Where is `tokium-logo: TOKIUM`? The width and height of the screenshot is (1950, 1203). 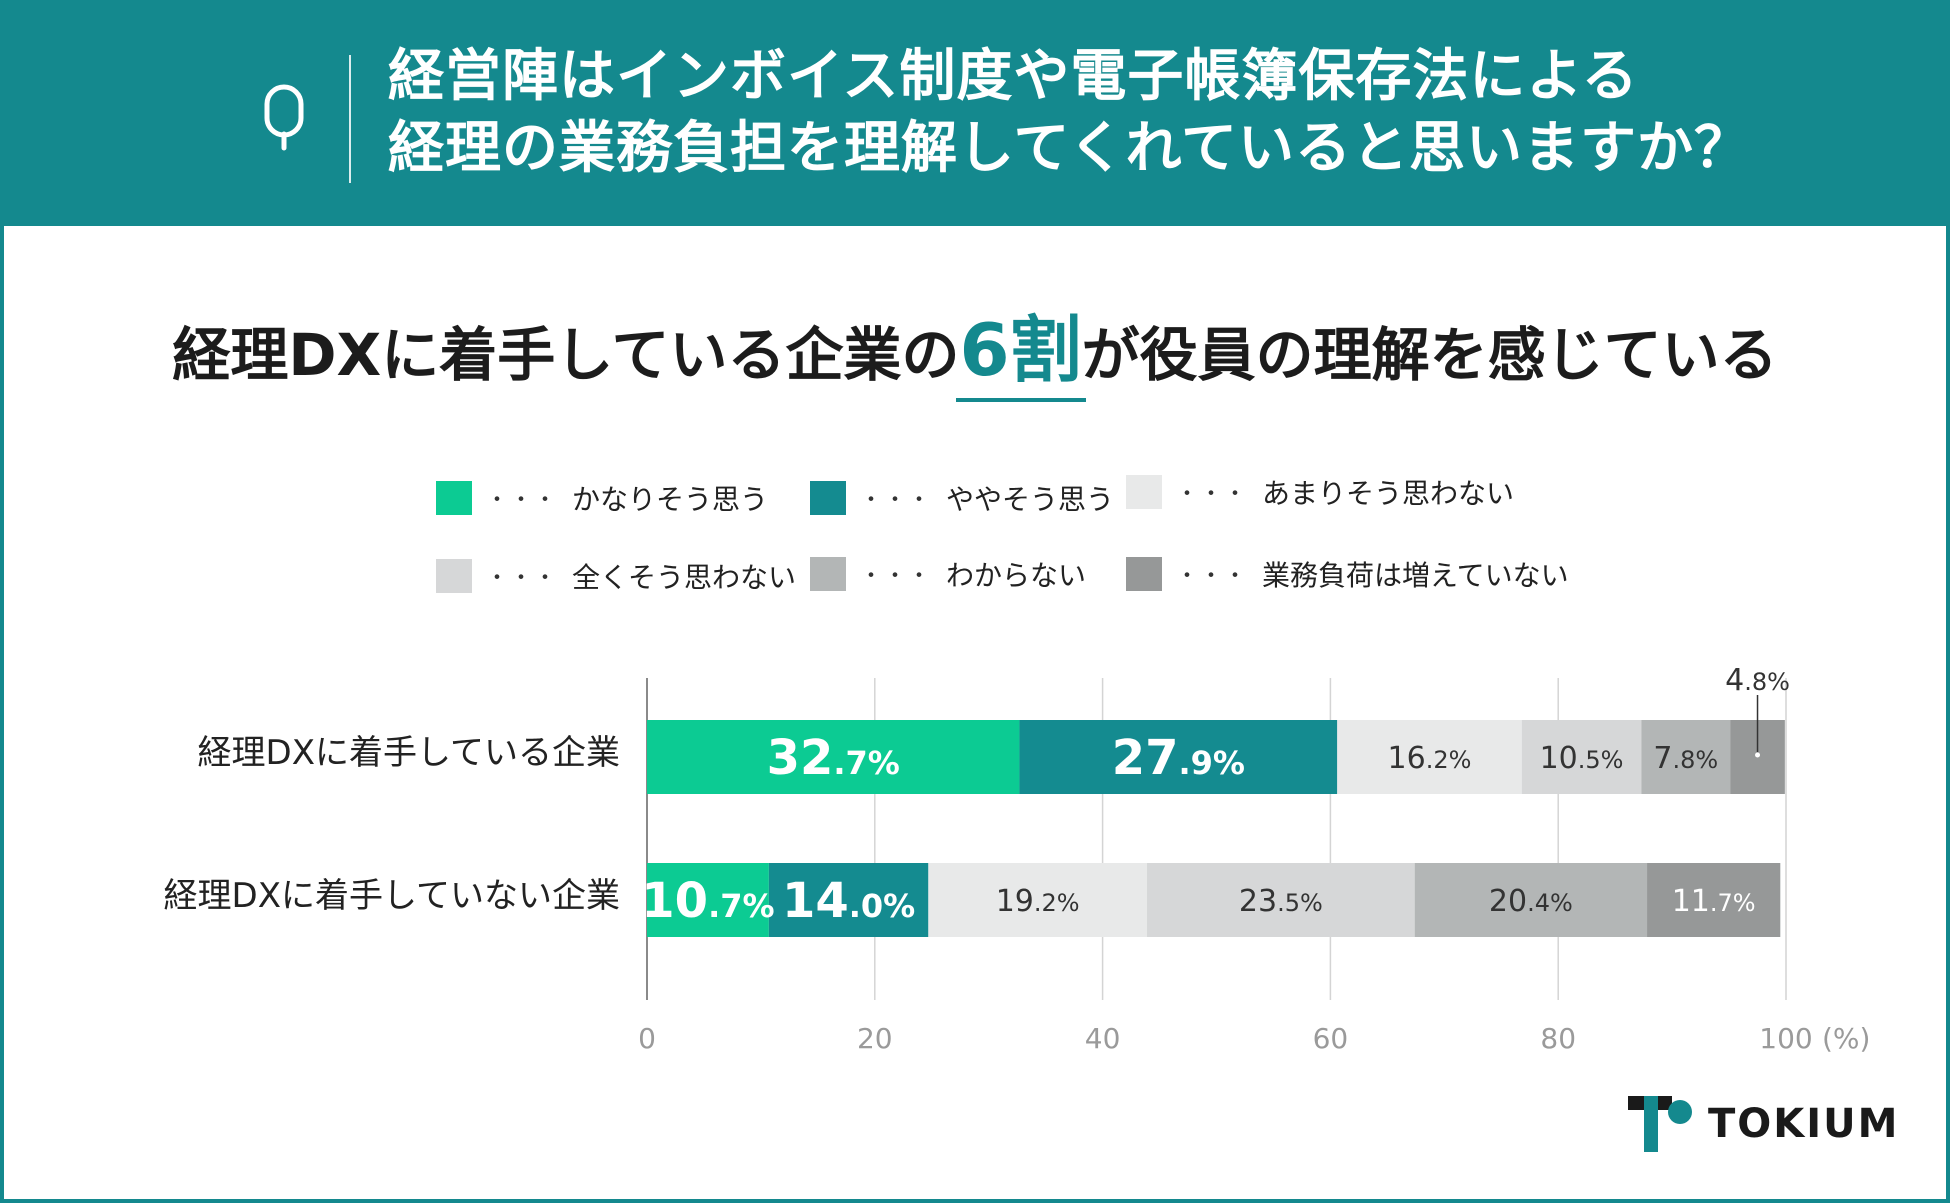 tokium-logo: TOKIUM is located at coordinates (1763, 1124).